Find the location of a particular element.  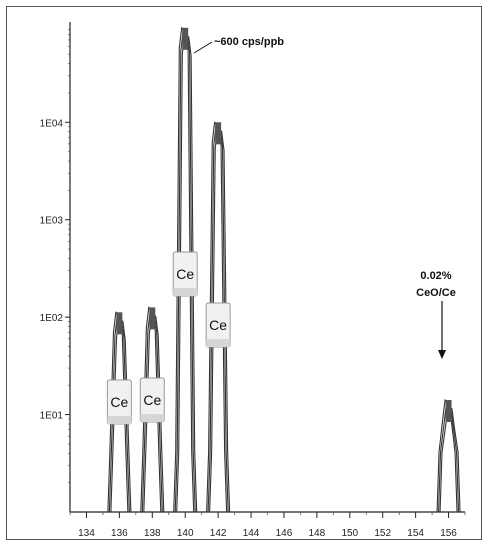

peak-labels: Ce Ce Ce Ce is located at coordinates (168, 338).